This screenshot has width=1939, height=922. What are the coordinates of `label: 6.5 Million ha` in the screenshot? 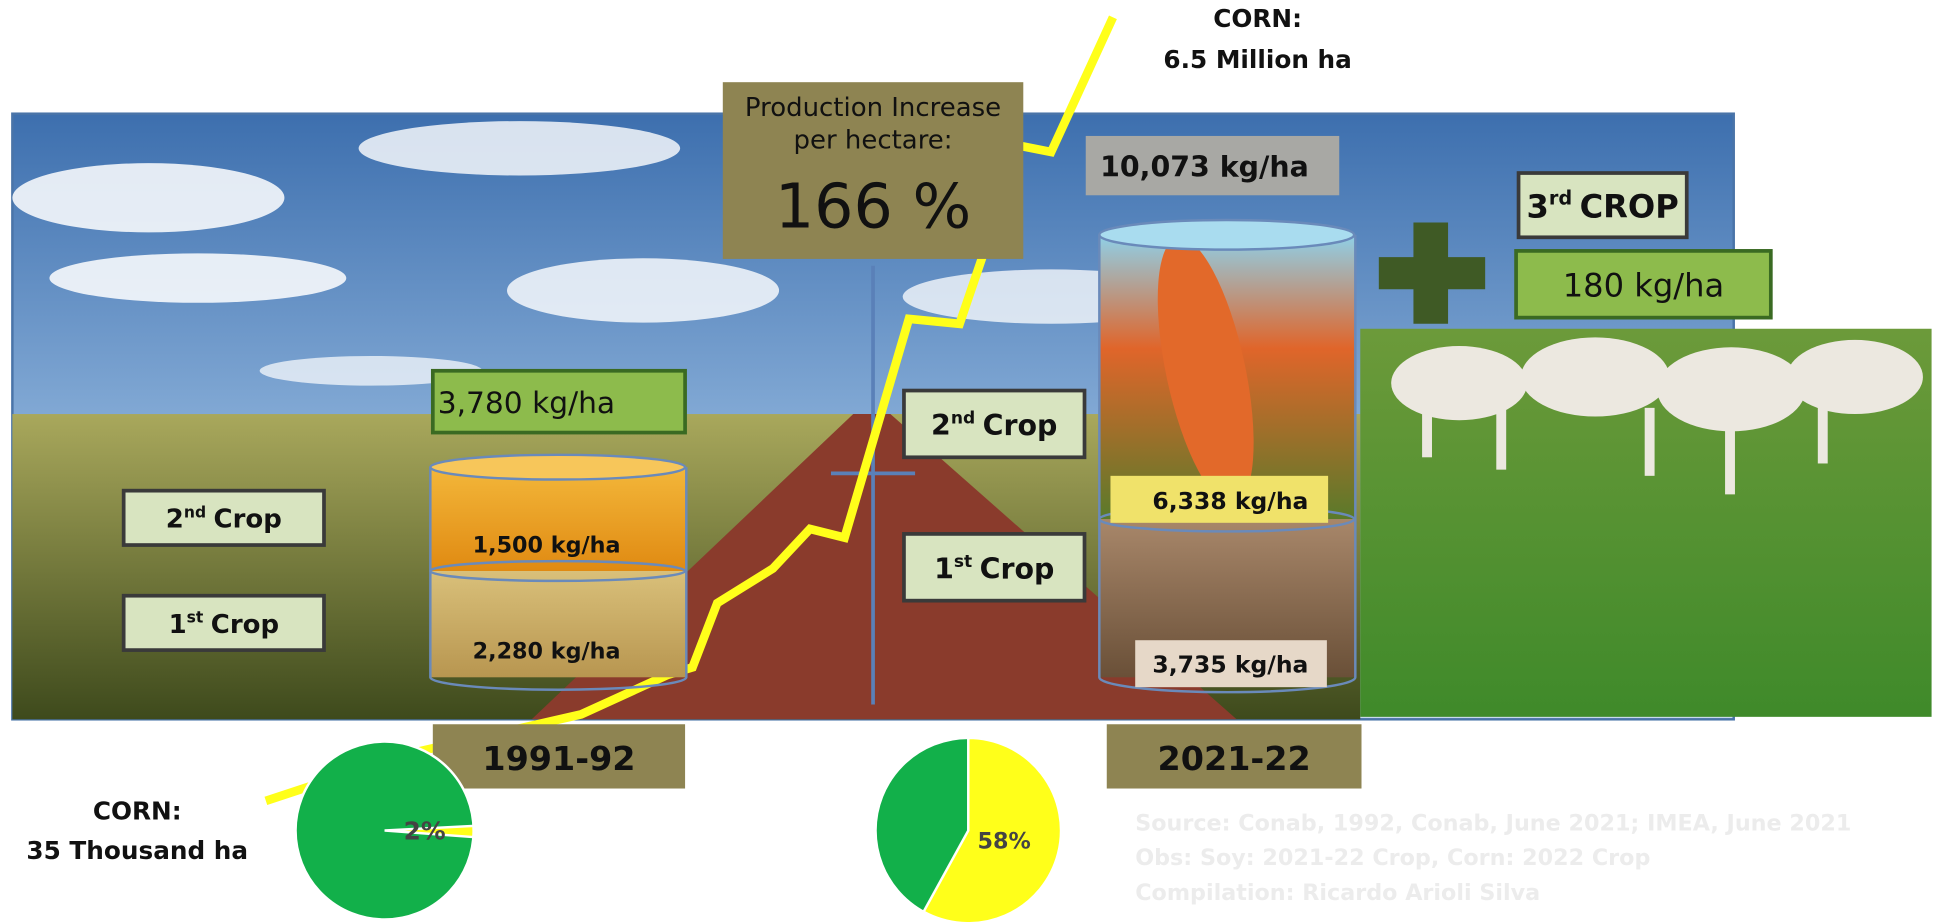 It's located at (1257, 59).